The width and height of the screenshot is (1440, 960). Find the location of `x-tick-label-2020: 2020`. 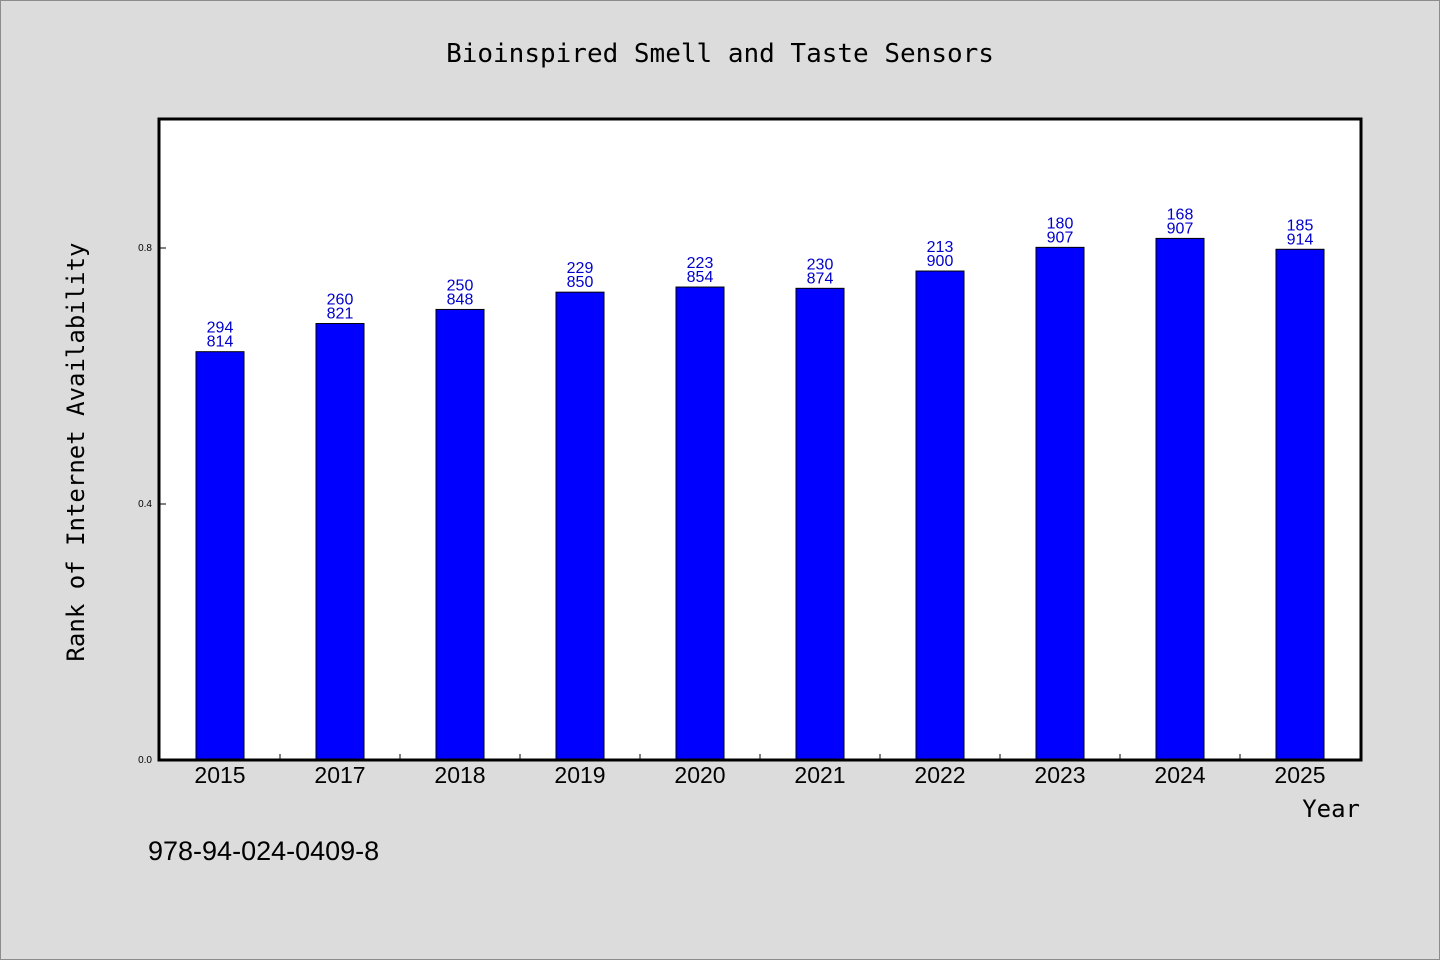

x-tick-label-2020: 2020 is located at coordinates (699, 775).